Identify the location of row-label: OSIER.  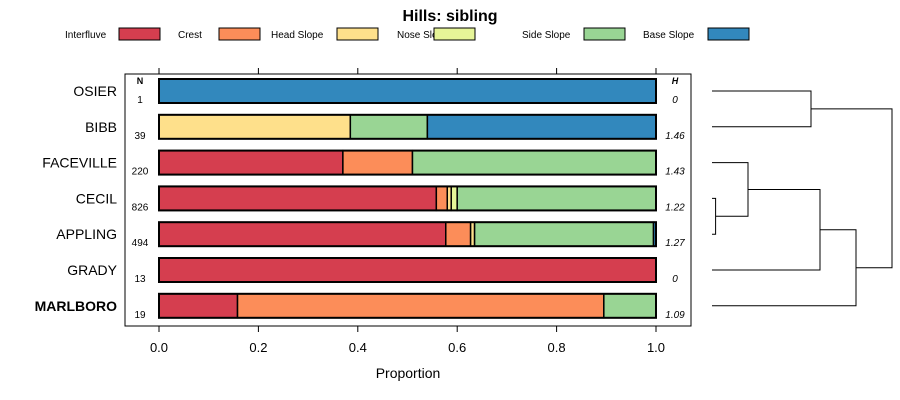
(95, 91).